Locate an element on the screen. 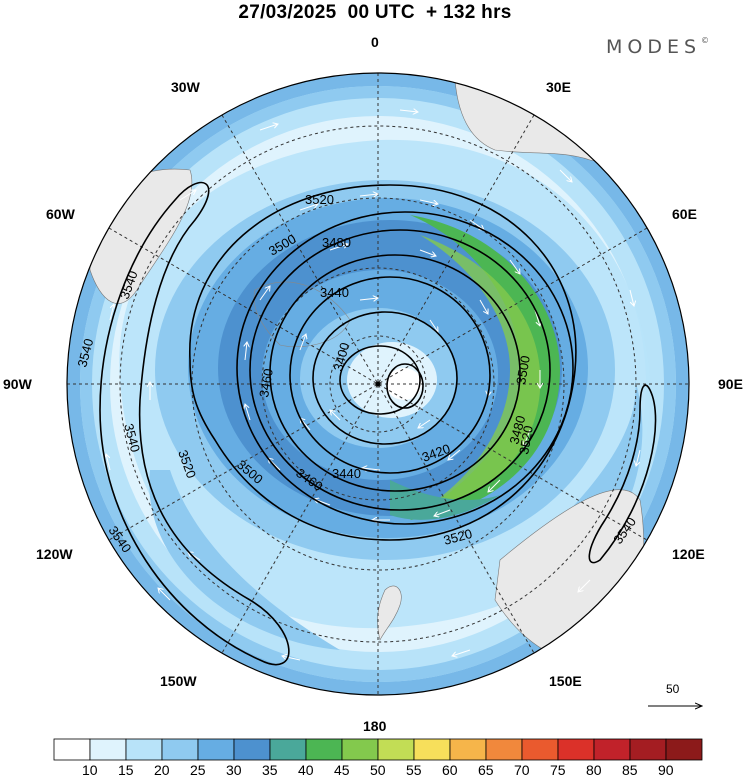 Image resolution: width=750 pixels, height=782 pixels. map-title: 27/03/2025 00 UTC + 132 hrs is located at coordinates (375, 12).